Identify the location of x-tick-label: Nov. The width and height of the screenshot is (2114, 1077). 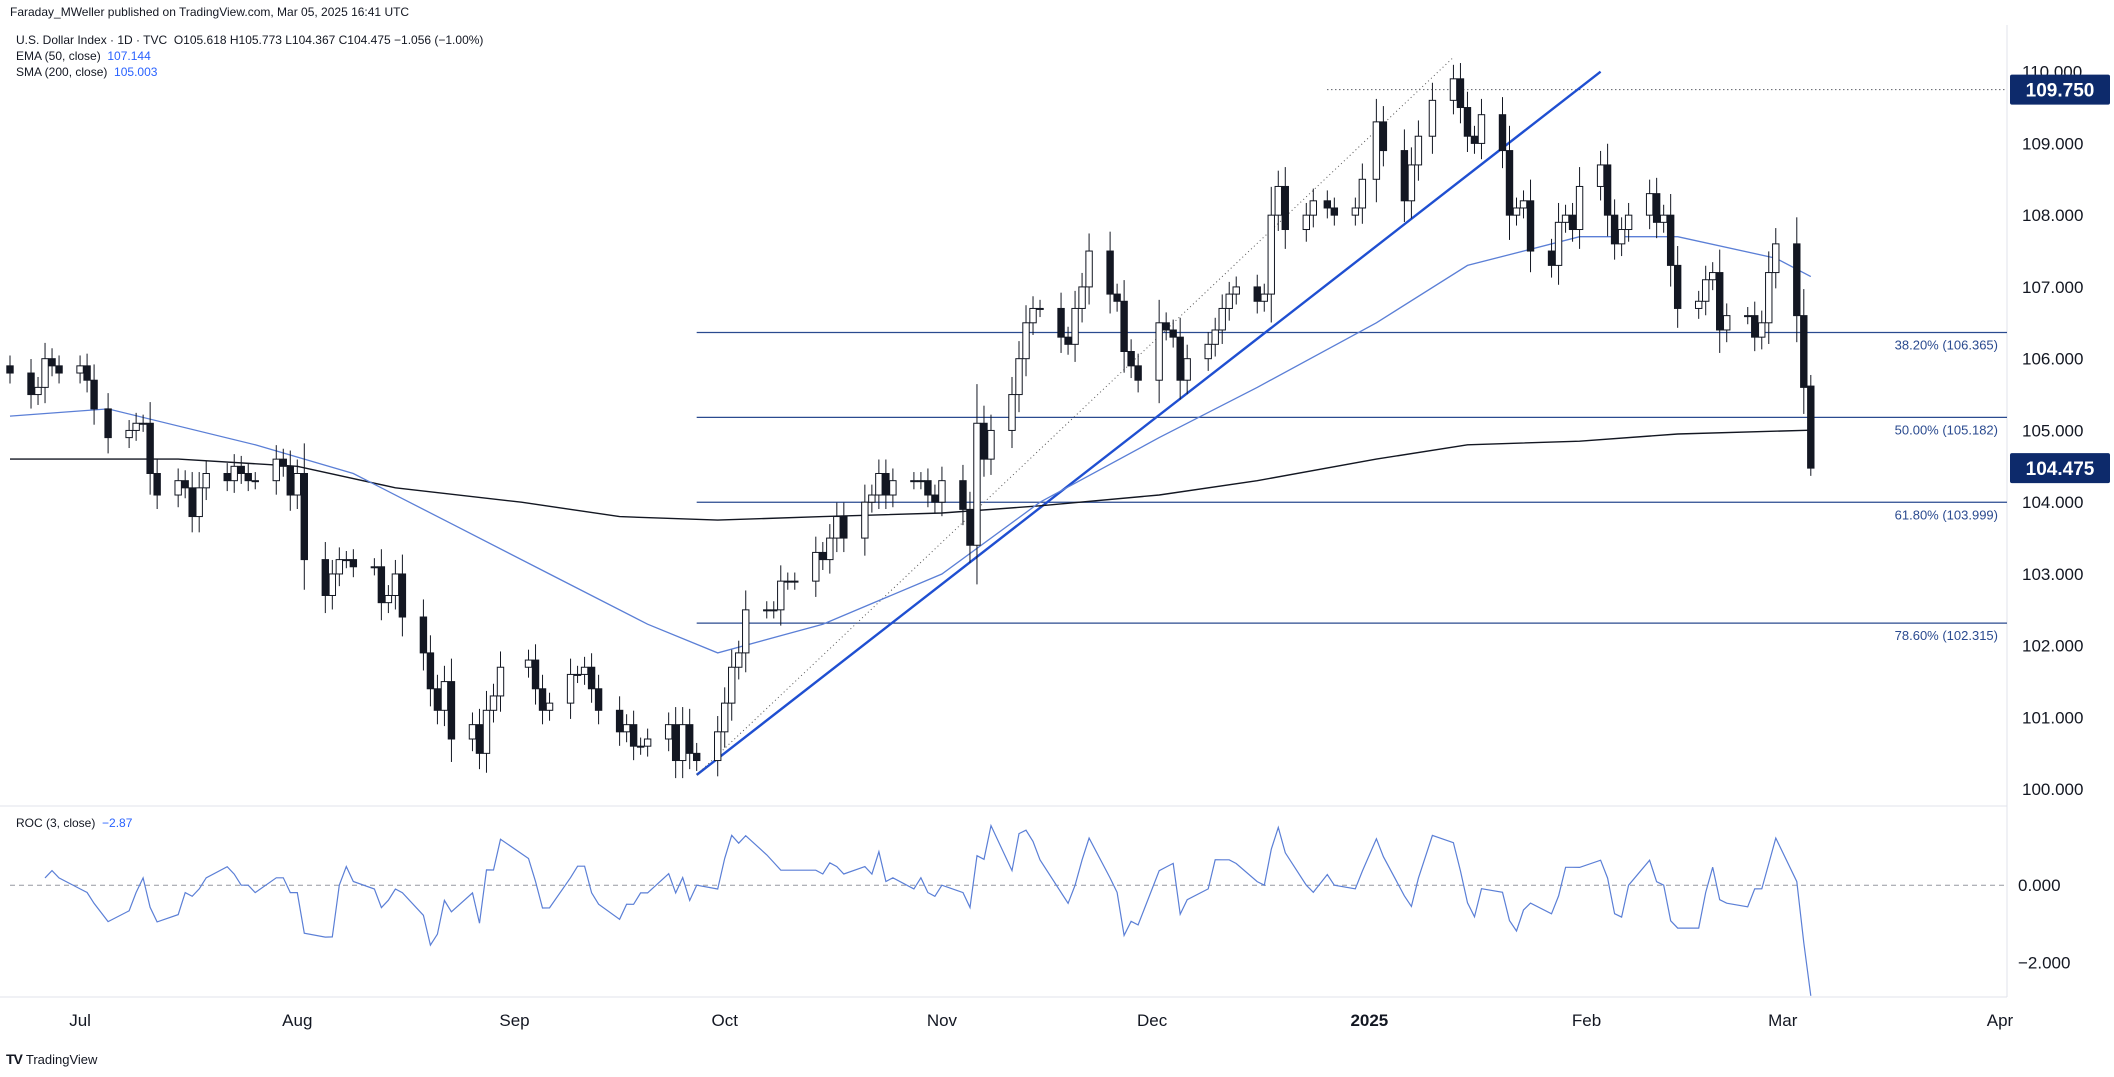
(942, 1020).